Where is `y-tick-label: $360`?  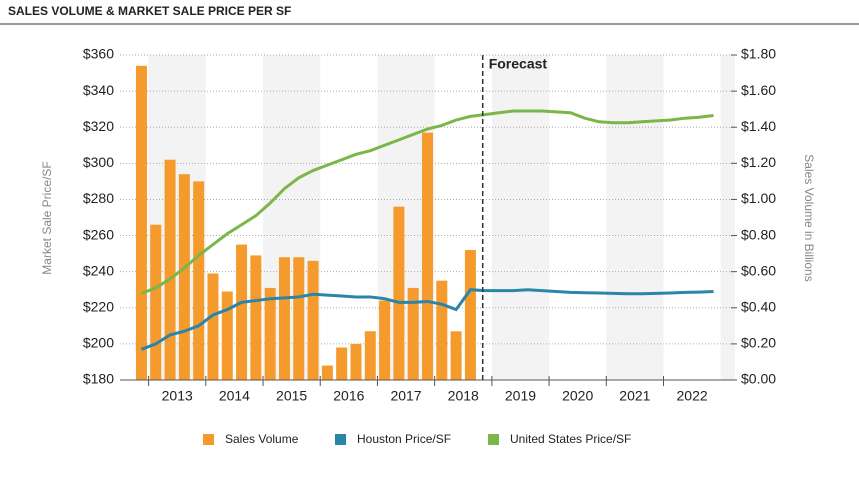
y-tick-label: $360 is located at coordinates (98, 54).